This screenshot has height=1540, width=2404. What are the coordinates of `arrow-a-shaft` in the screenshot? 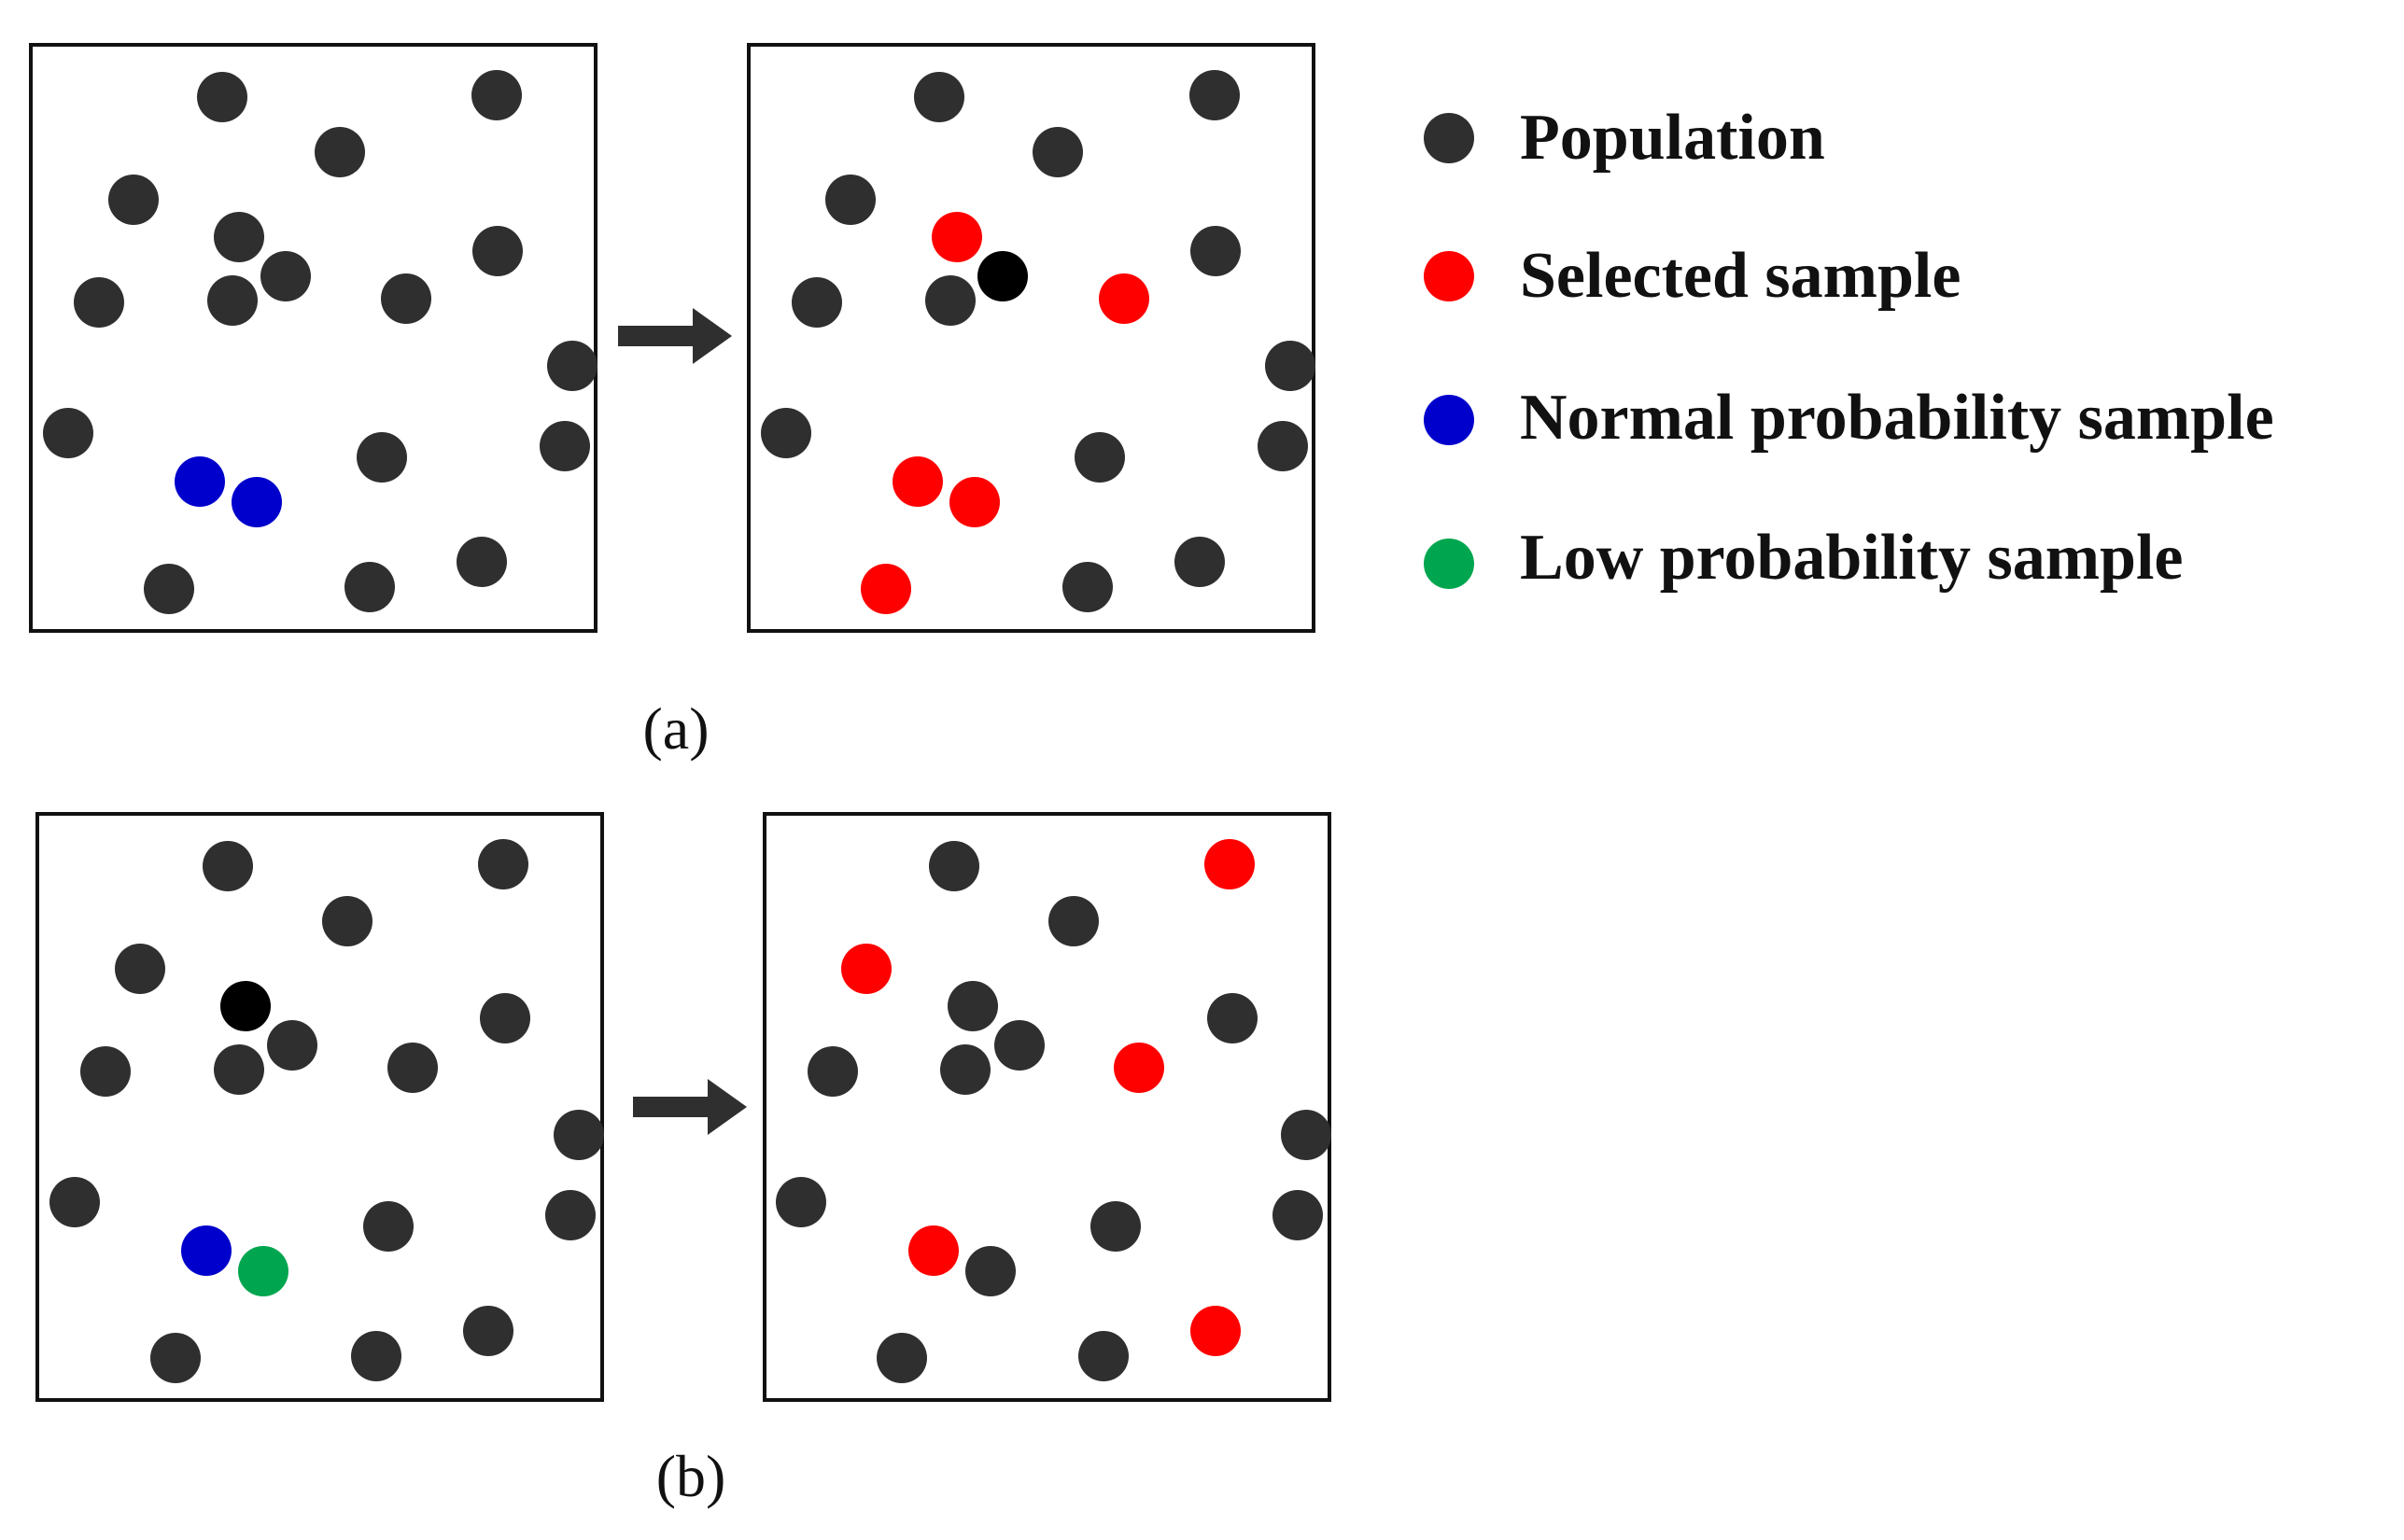 It's located at (656, 336).